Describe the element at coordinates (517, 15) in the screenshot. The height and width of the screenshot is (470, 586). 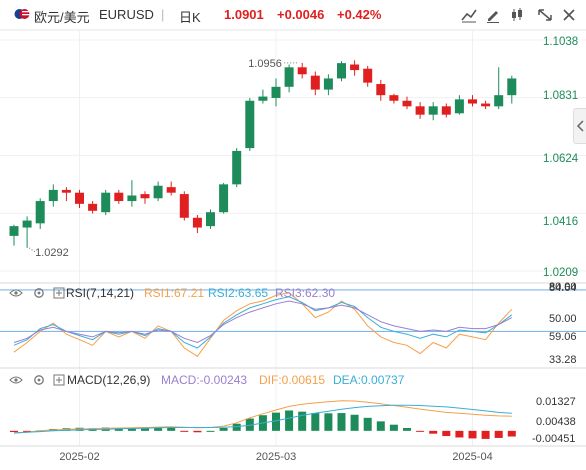
I see `candle-style-icon` at that location.